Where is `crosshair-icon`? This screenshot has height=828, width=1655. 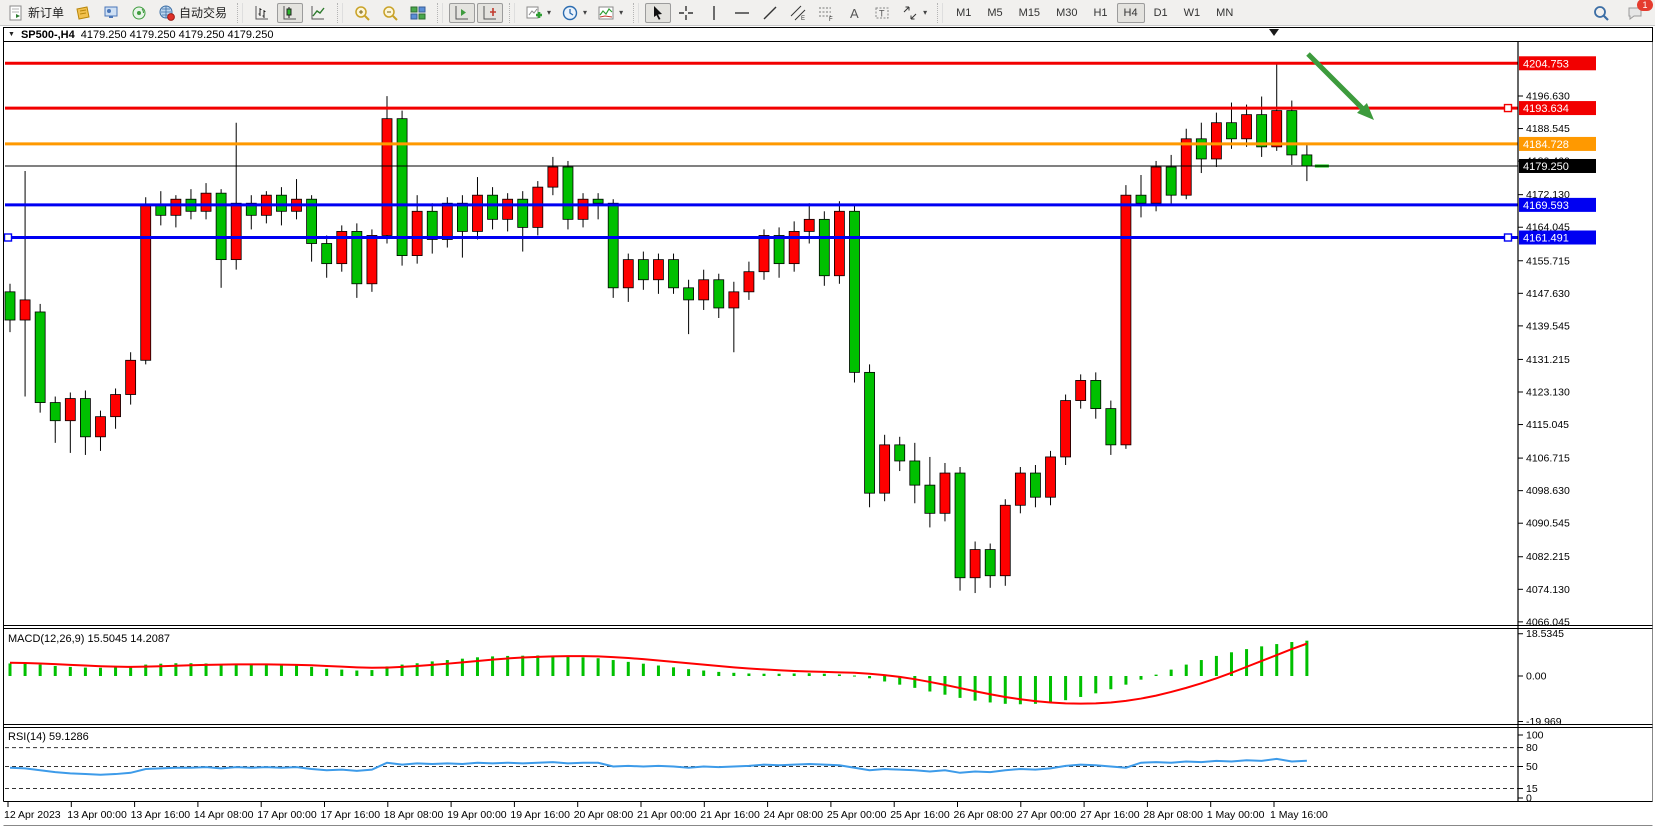 crosshair-icon is located at coordinates (686, 12).